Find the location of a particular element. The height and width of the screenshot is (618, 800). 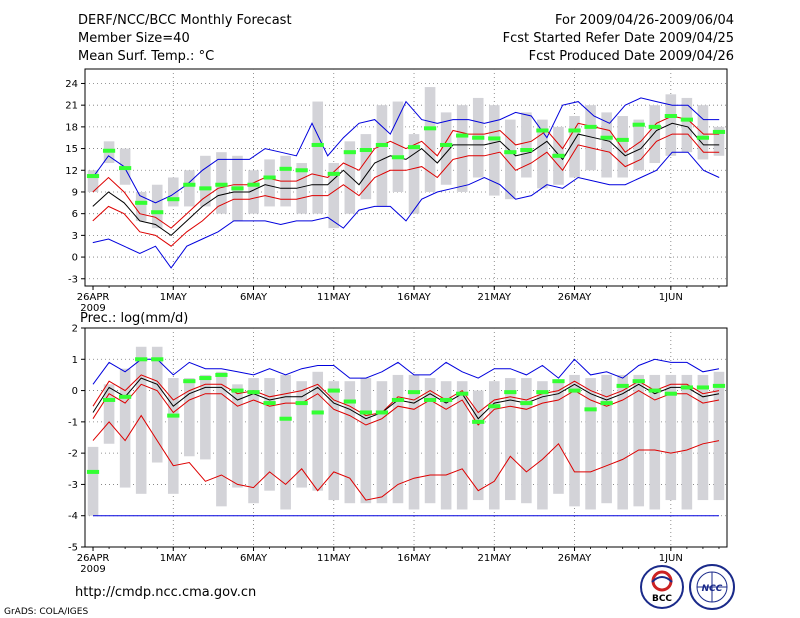

x-tick-label: 6MAY is located at coordinates (254, 297).